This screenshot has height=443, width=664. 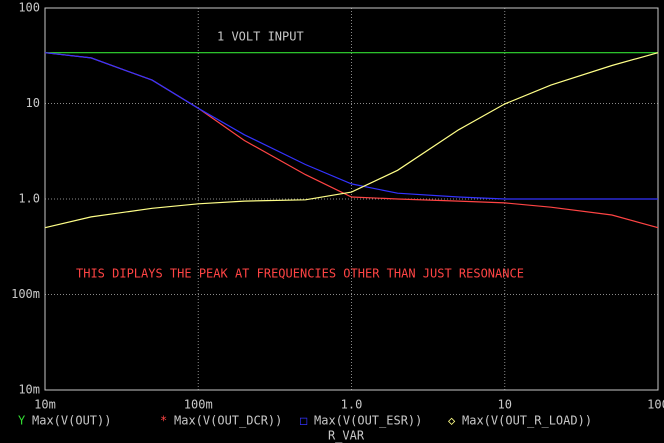 What do you see at coordinates (452, 421) in the screenshot?
I see `legend-marker: ◇` at bounding box center [452, 421].